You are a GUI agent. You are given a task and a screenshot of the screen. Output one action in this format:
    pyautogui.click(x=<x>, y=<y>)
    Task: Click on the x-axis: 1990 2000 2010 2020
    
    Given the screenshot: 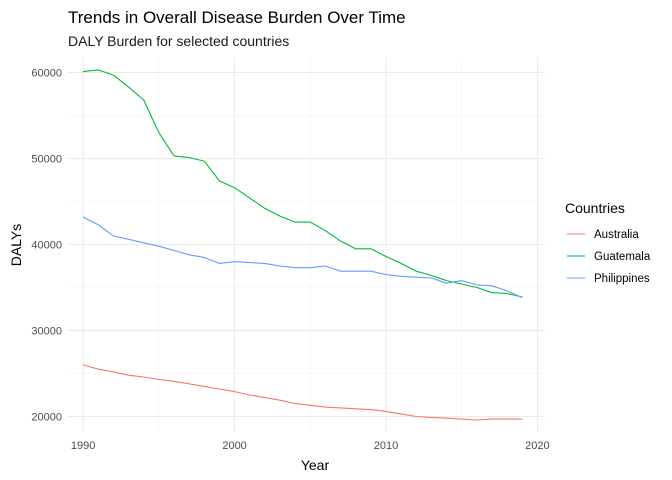 What is the action you would take?
    pyautogui.click(x=310, y=446)
    